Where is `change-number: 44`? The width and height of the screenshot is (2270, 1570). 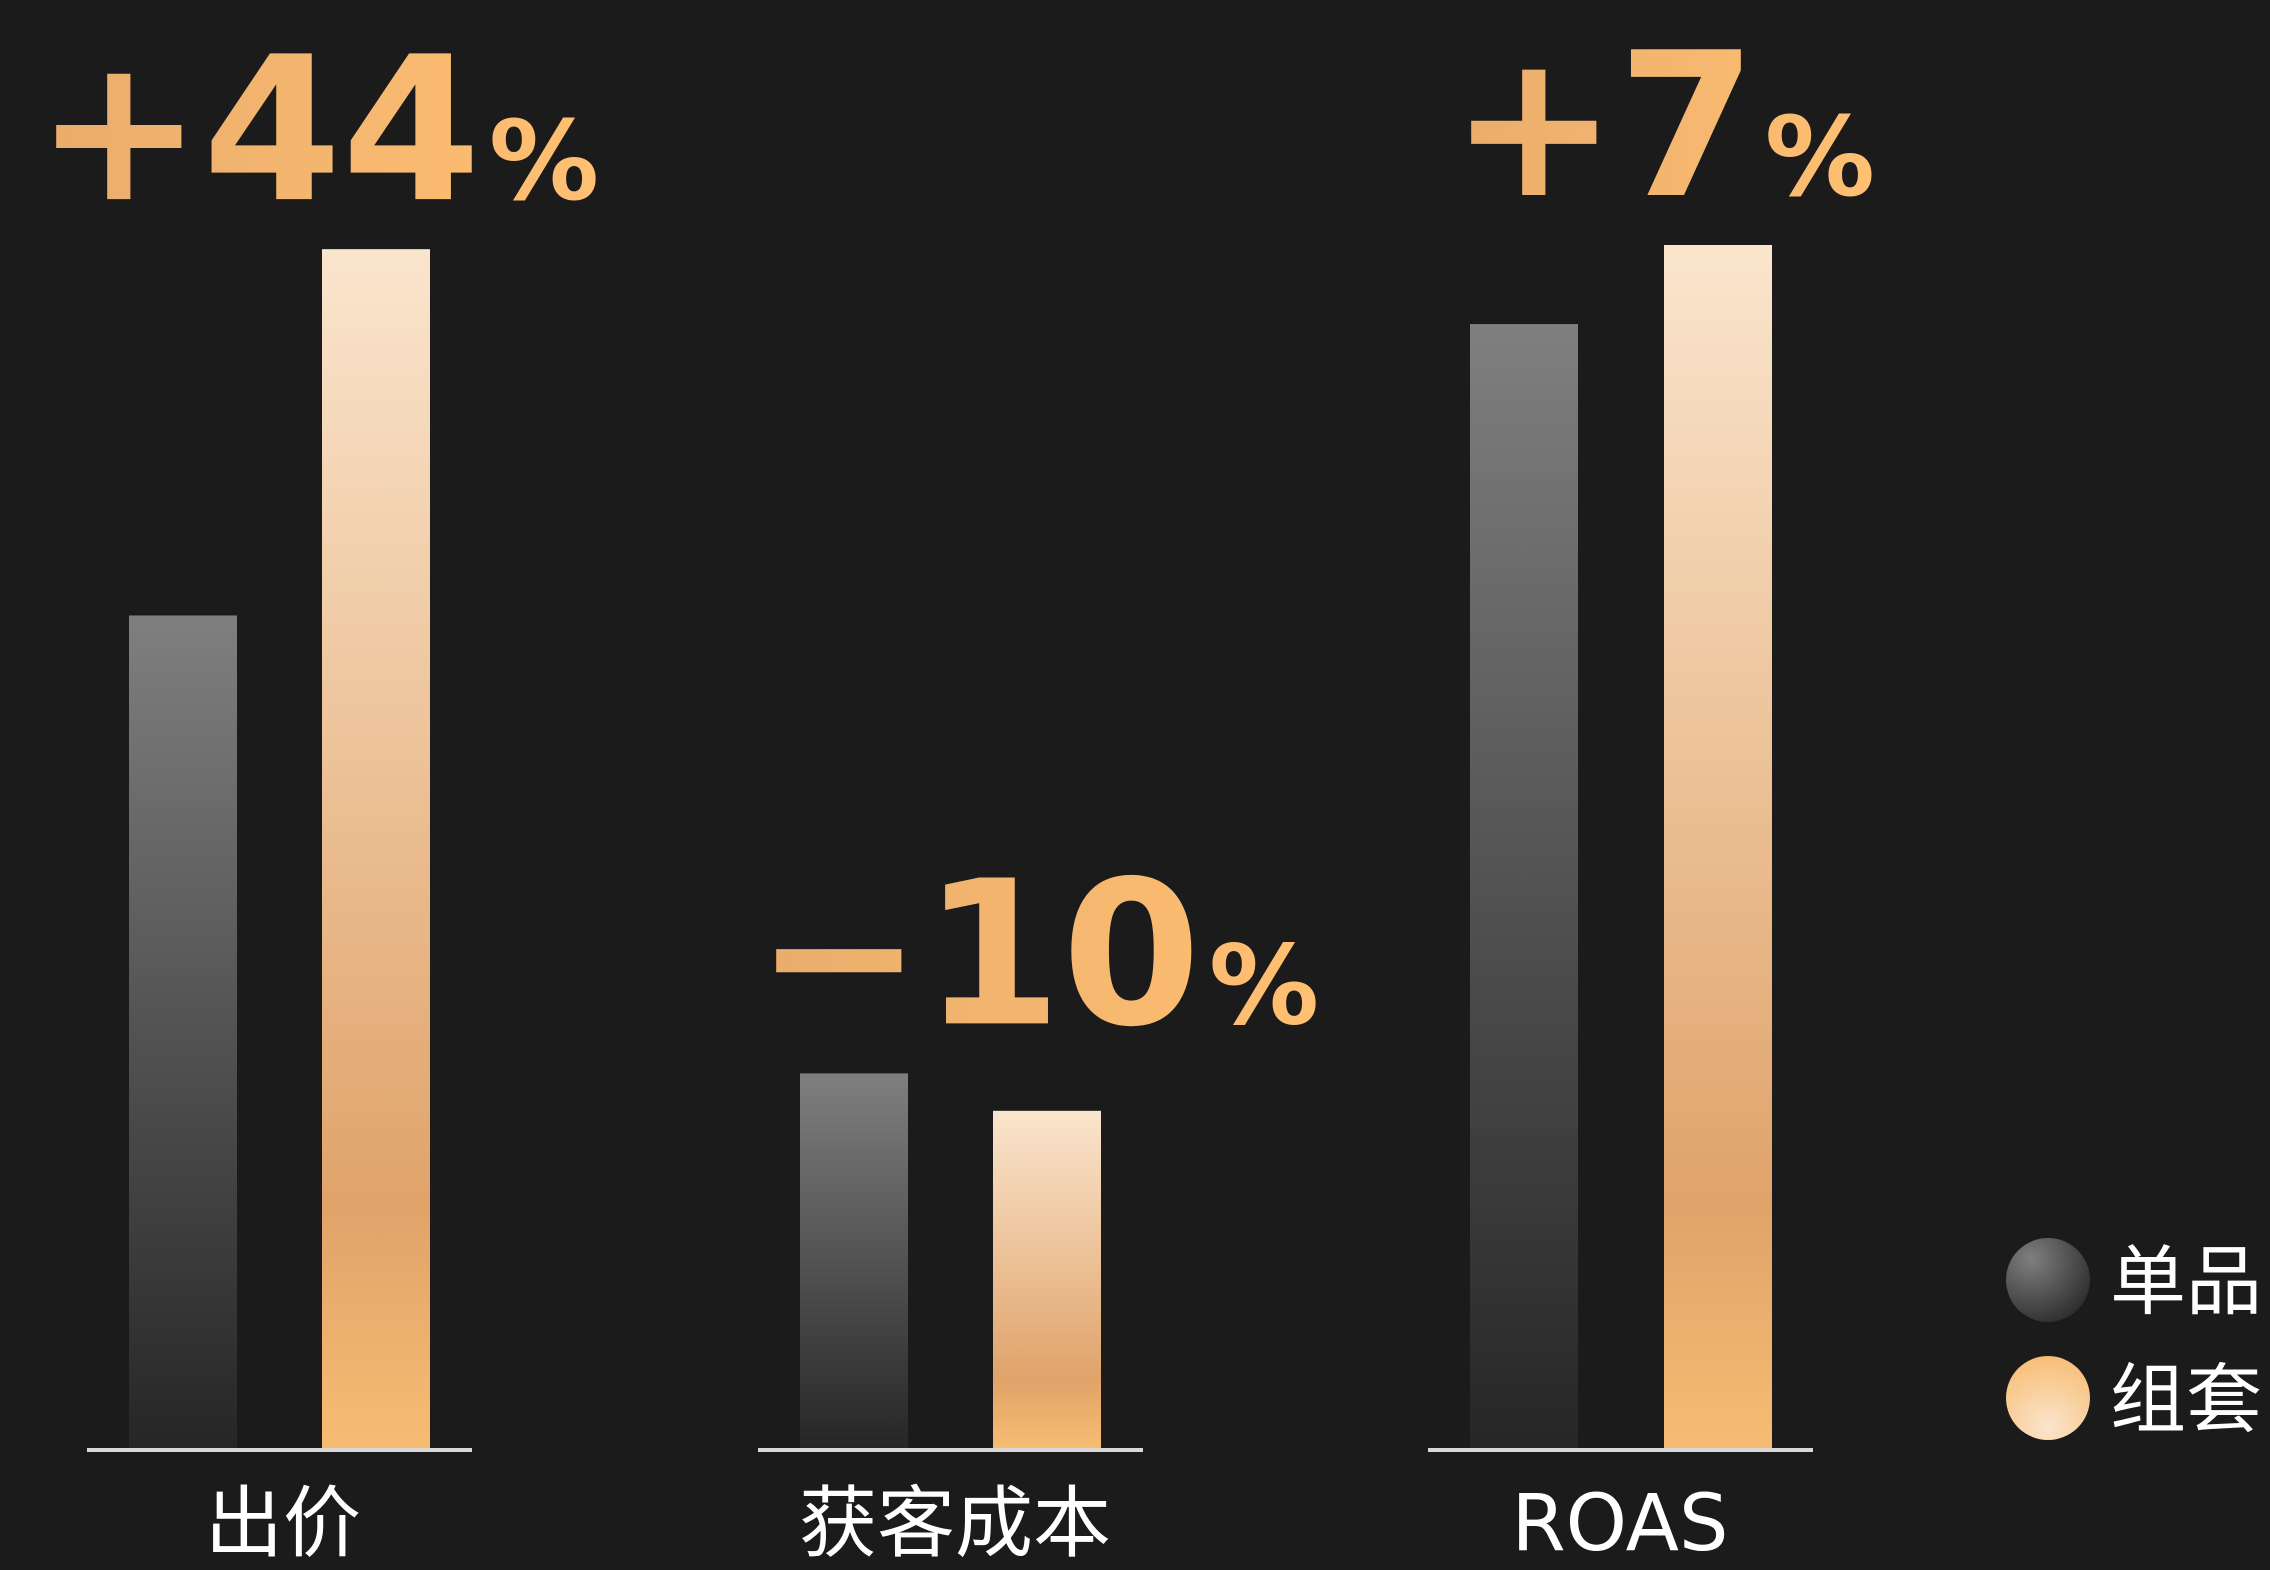 change-number: 44 is located at coordinates (342, 130).